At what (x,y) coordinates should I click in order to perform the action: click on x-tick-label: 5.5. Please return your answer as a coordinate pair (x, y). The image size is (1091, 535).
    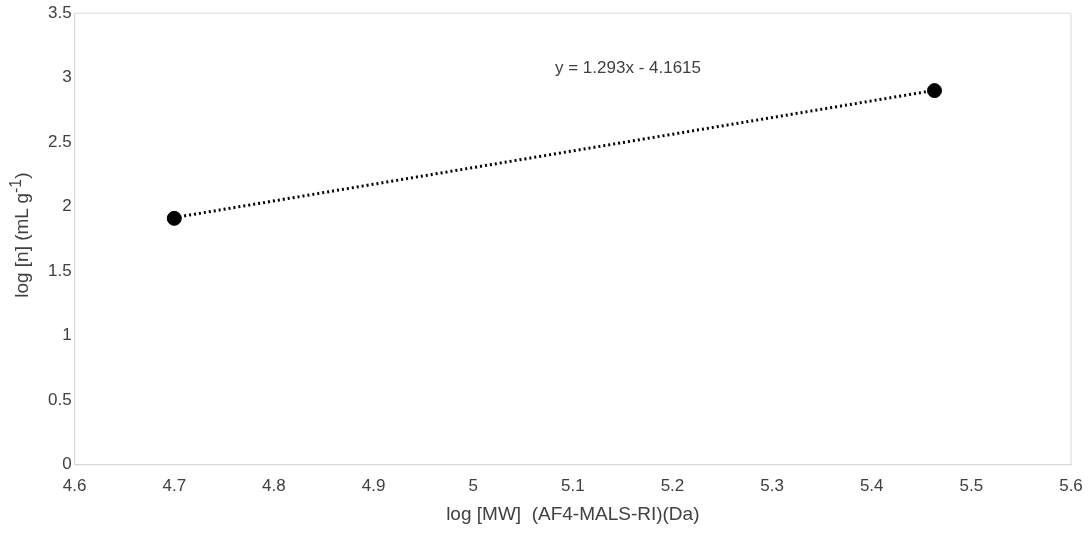
    Looking at the image, I should click on (971, 485).